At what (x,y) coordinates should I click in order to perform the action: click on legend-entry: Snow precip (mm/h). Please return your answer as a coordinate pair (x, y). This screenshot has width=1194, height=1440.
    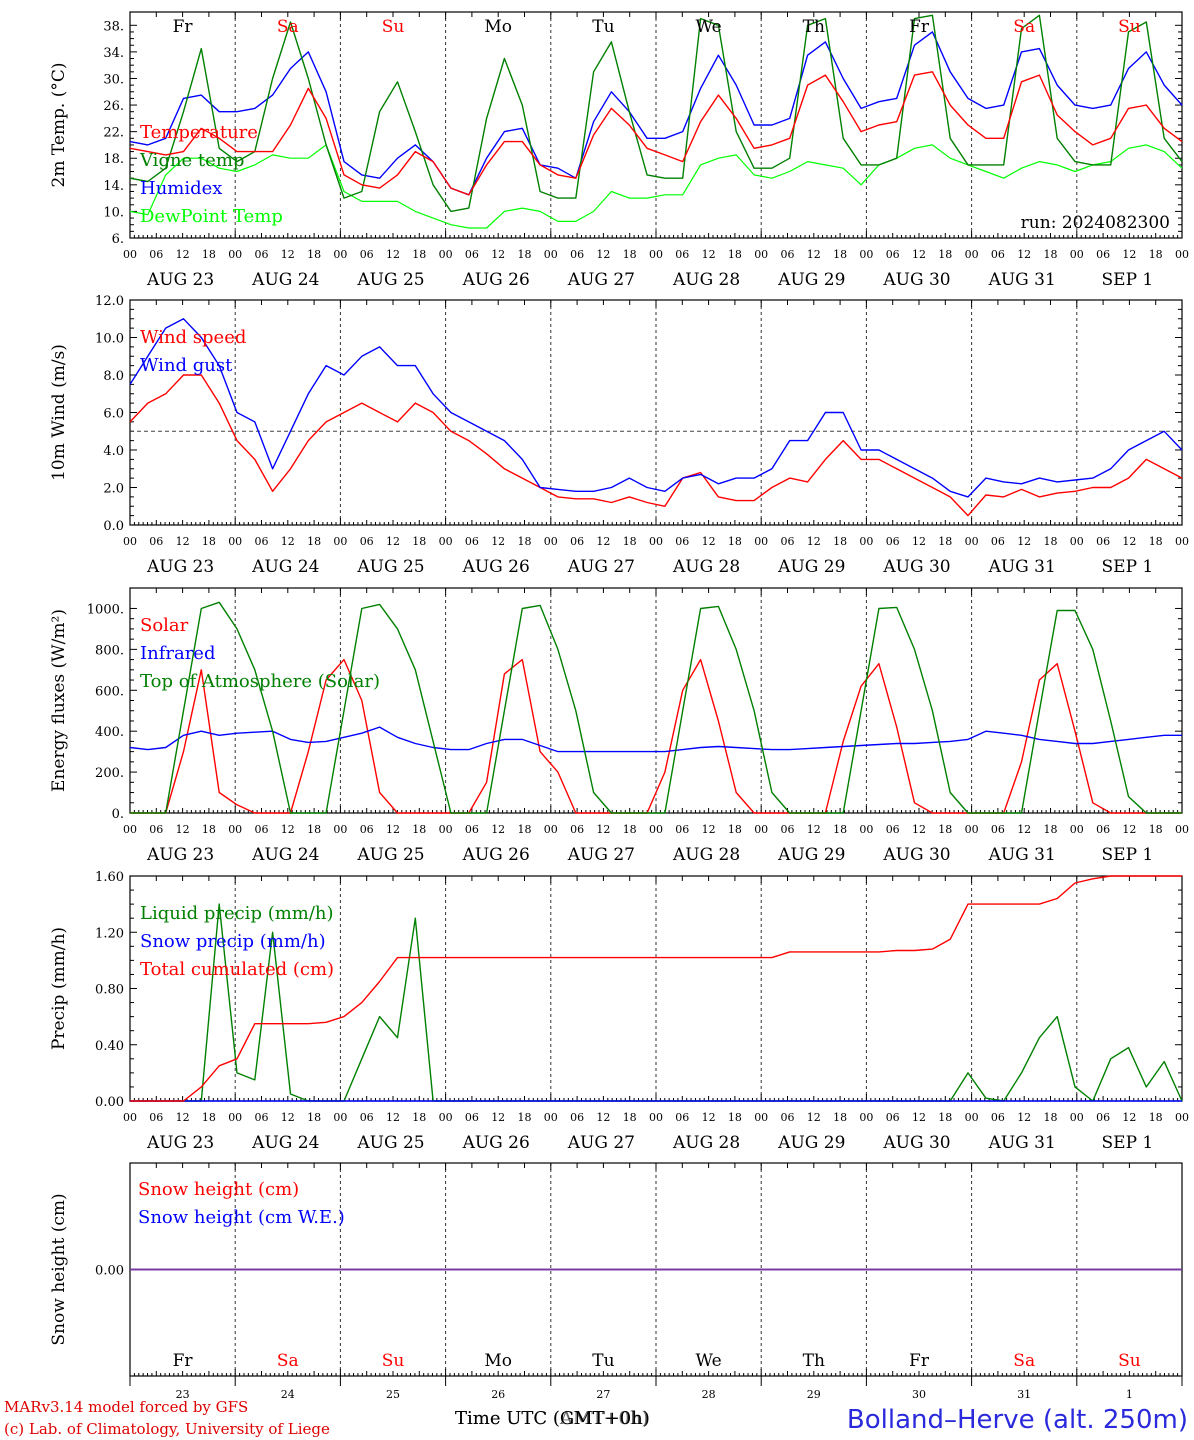
    Looking at the image, I should click on (233, 941).